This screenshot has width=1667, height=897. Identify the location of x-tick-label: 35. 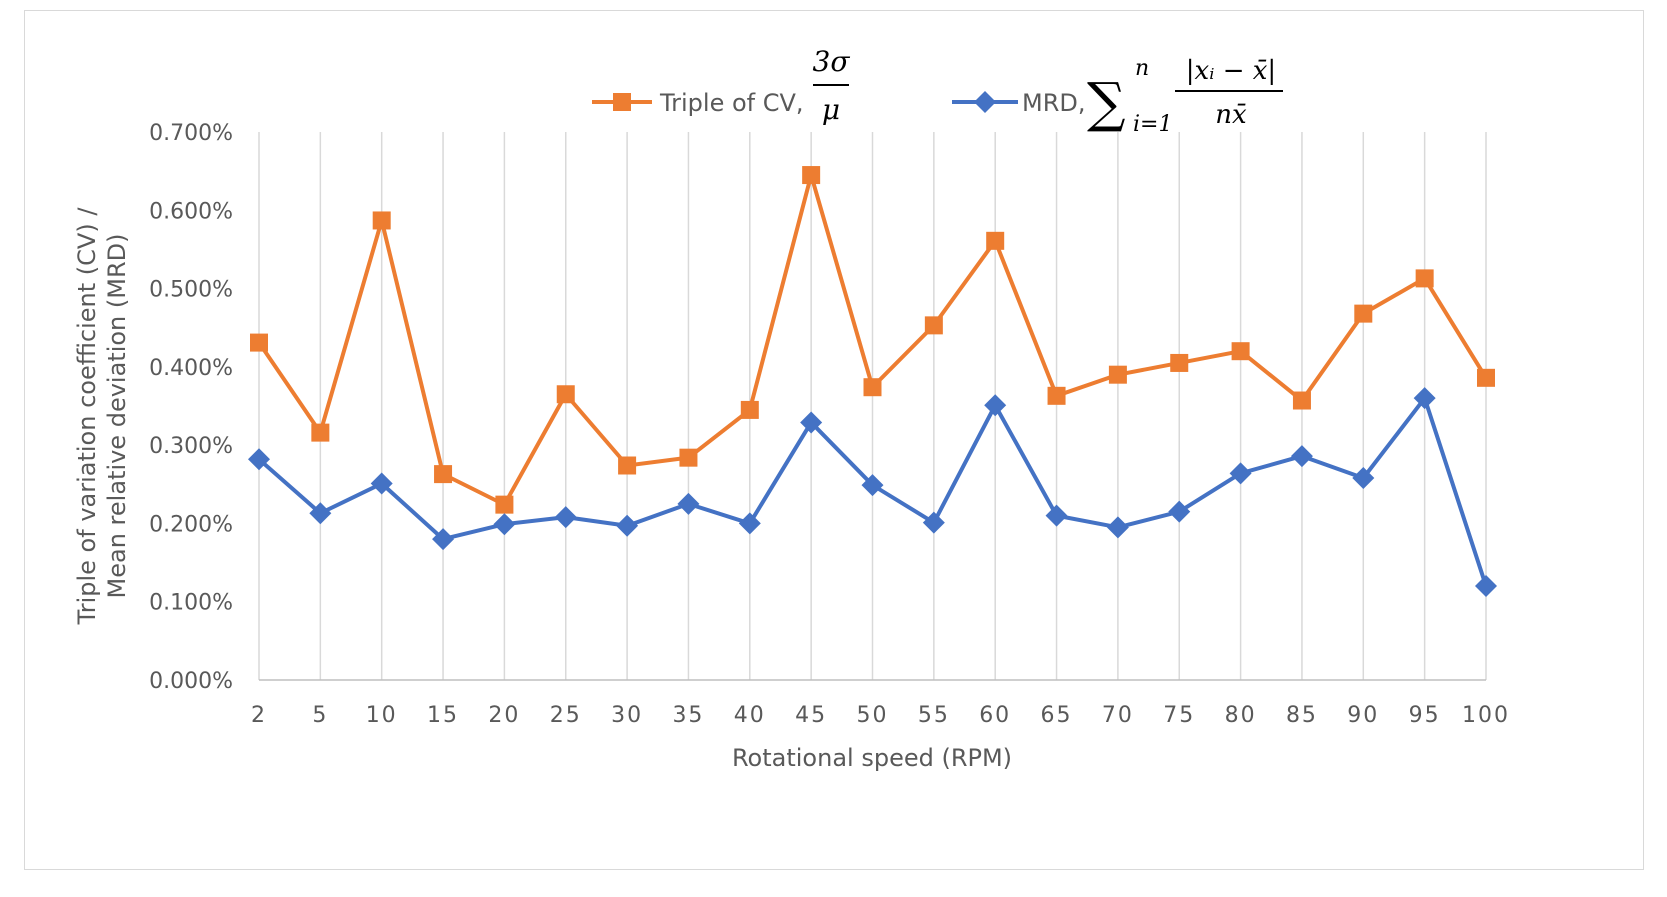
(688, 715).